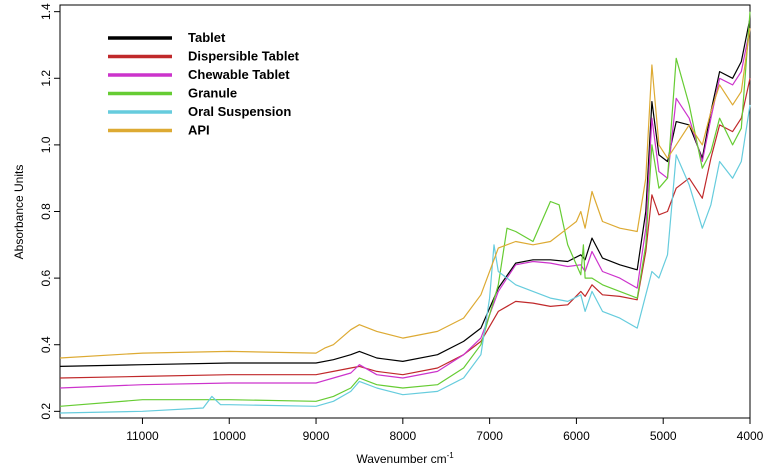 Image resolution: width=767 pixels, height=474 pixels. I want to click on y-tick-label: 1.4, so click(46, 11).